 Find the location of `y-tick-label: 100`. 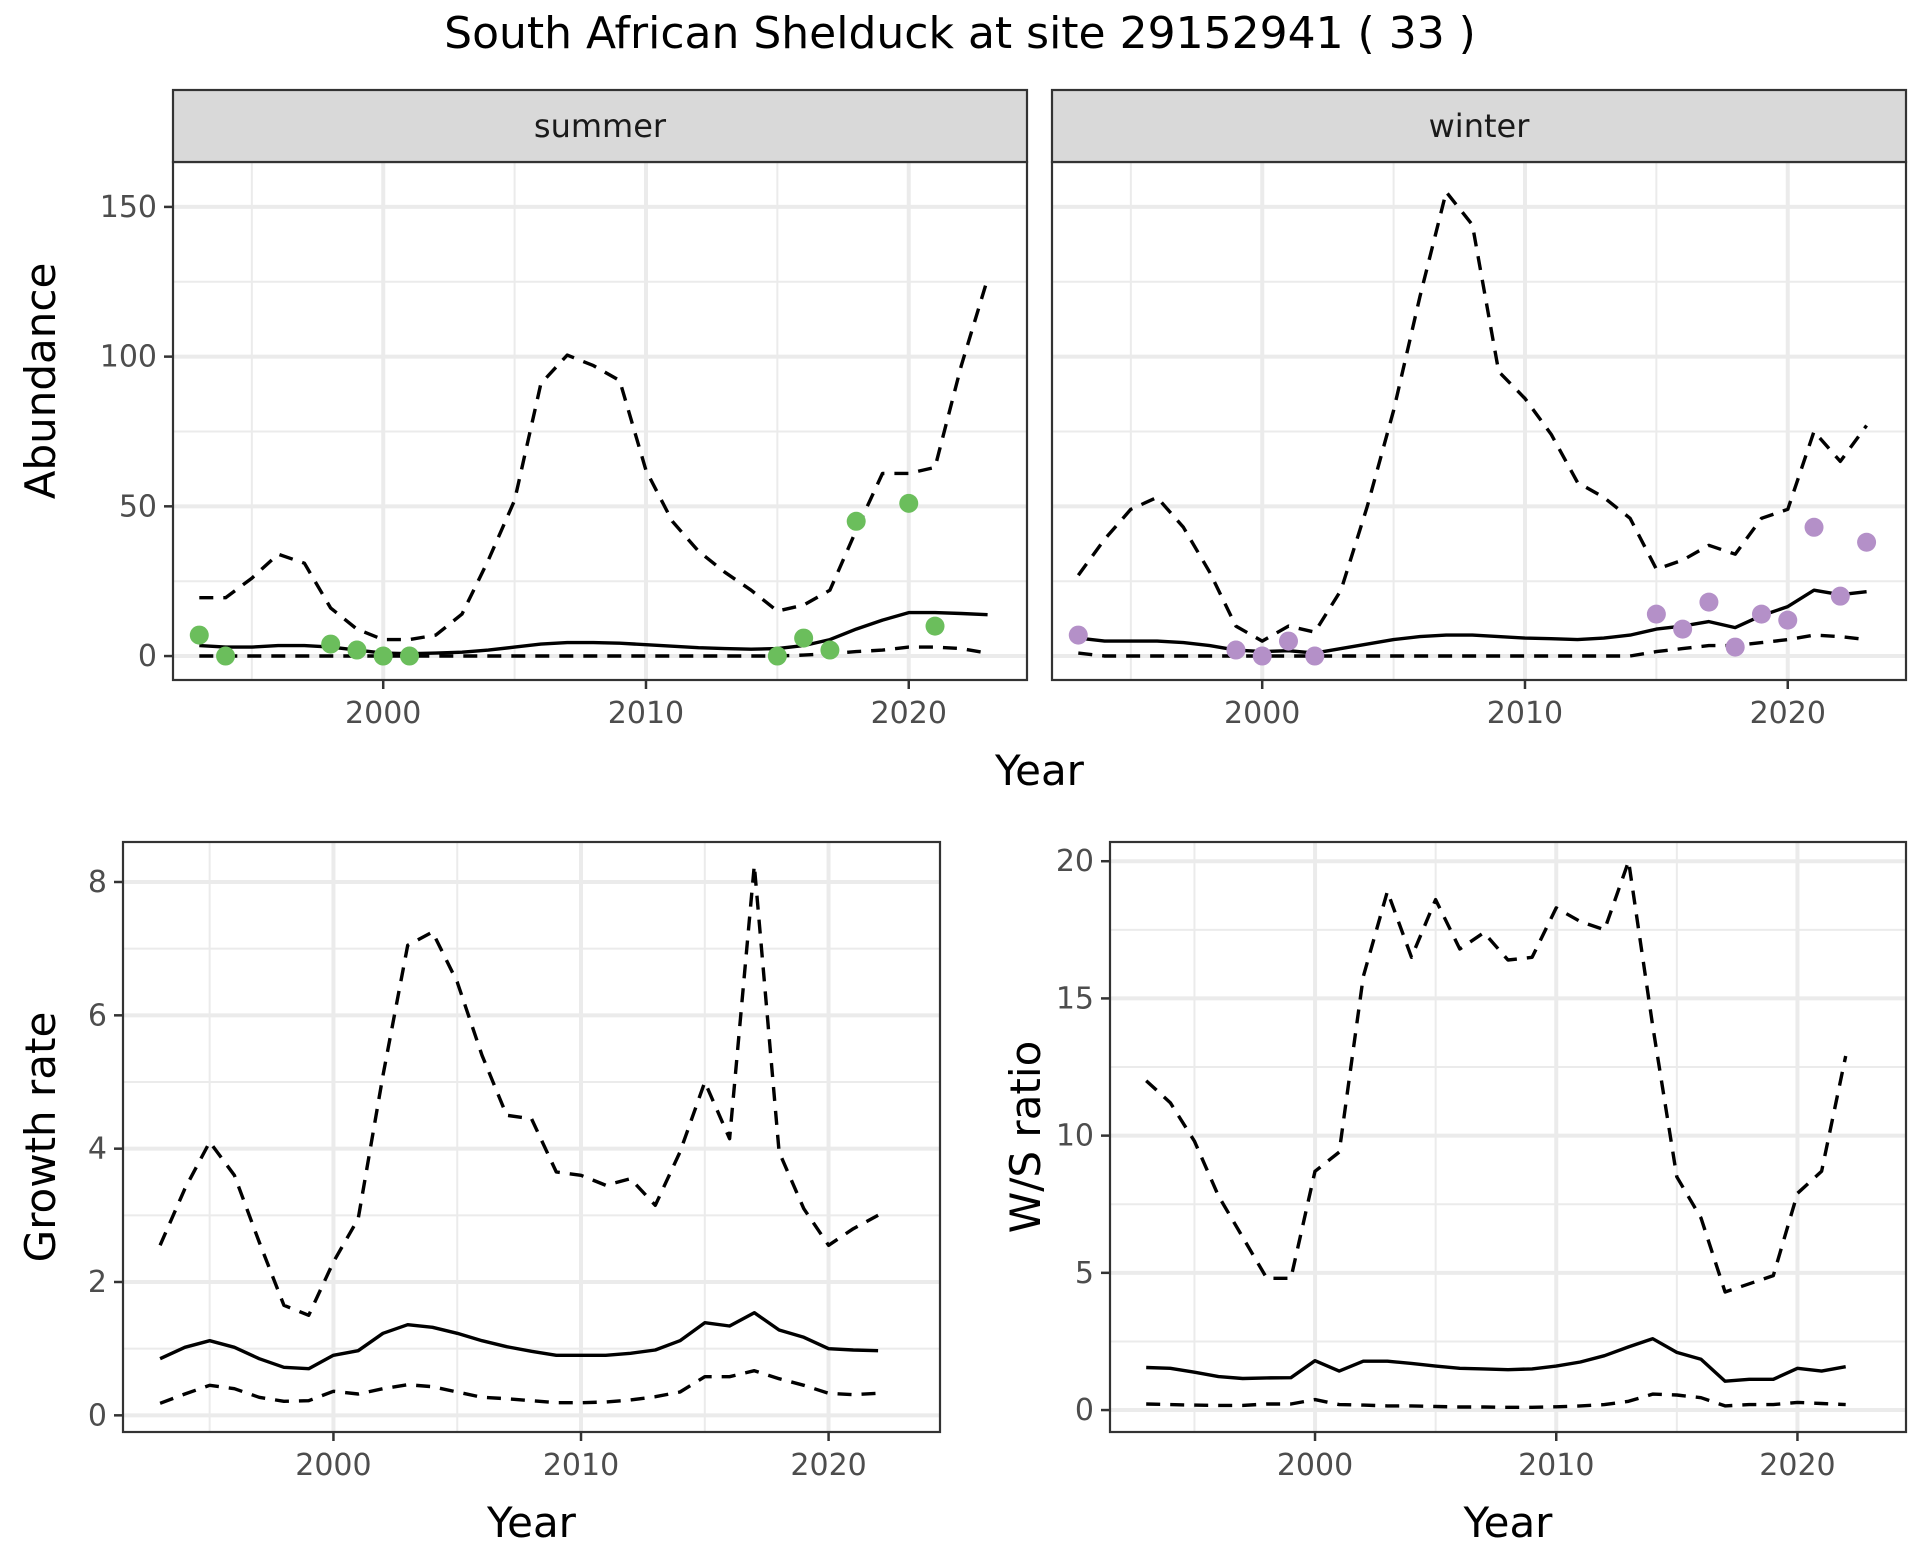

y-tick-label: 100 is located at coordinates (128, 357).